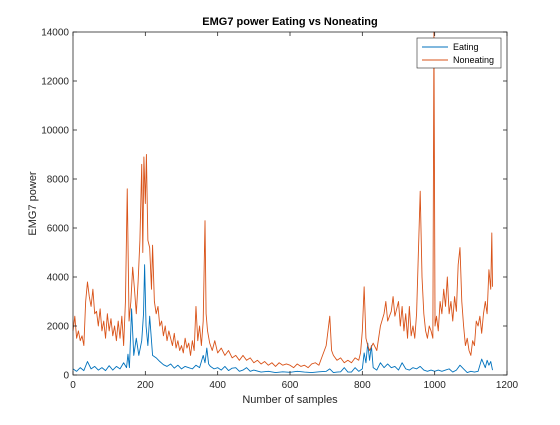  Describe the element at coordinates (362, 385) in the screenshot. I see `x-tick-label: 800` at that location.